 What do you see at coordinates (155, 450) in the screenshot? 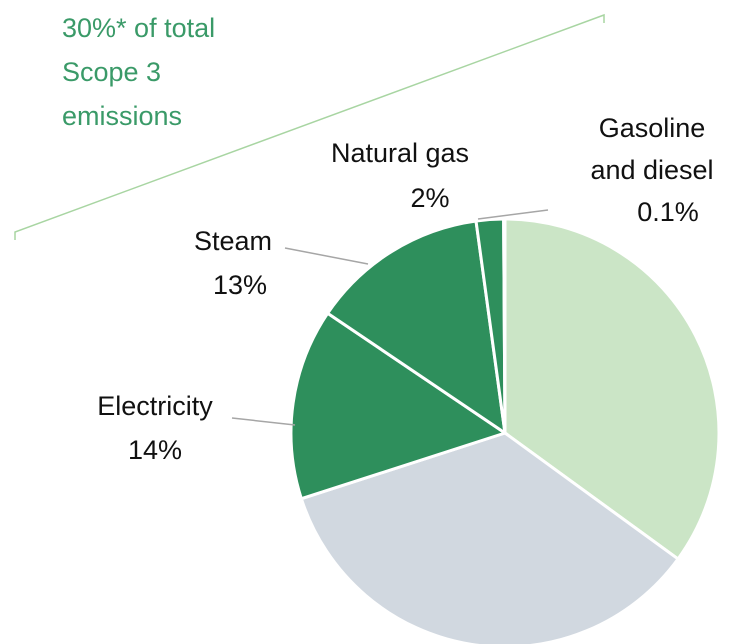
I see `value-label: 14%` at bounding box center [155, 450].